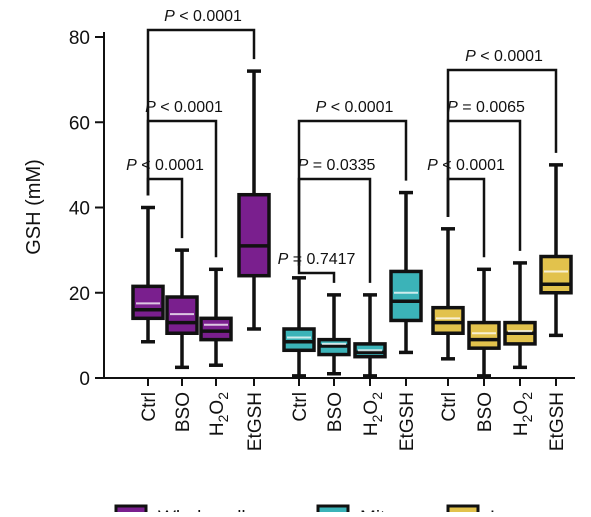 Image resolution: width=591 pixels, height=517 pixels. What do you see at coordinates (34, 207) in the screenshot?
I see `y-axis-title: GSH (mM)` at bounding box center [34, 207].